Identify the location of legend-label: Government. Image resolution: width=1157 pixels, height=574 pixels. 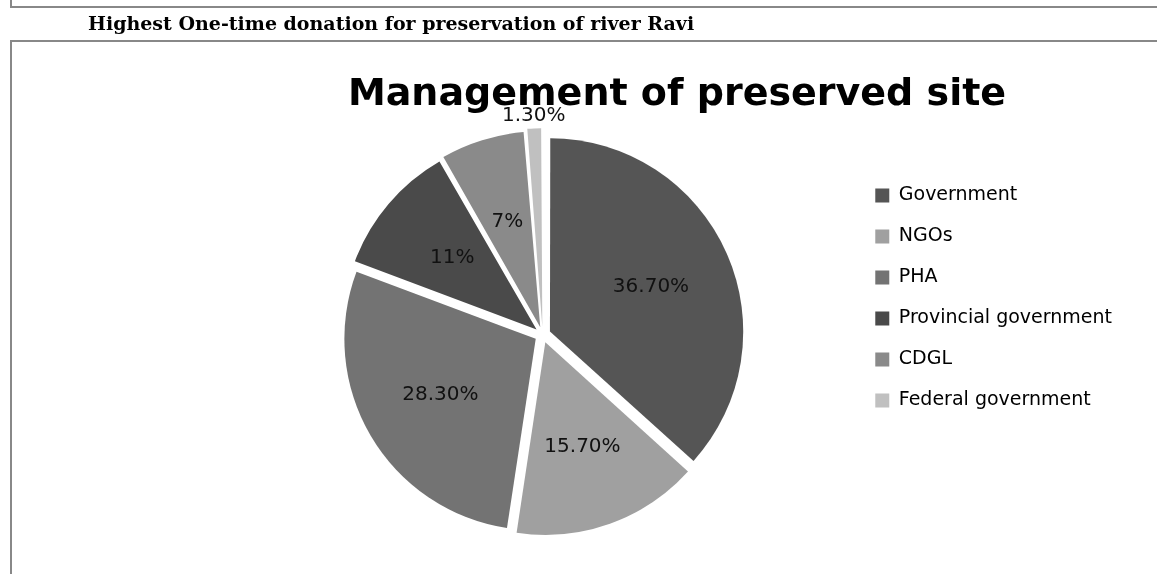
(958, 193).